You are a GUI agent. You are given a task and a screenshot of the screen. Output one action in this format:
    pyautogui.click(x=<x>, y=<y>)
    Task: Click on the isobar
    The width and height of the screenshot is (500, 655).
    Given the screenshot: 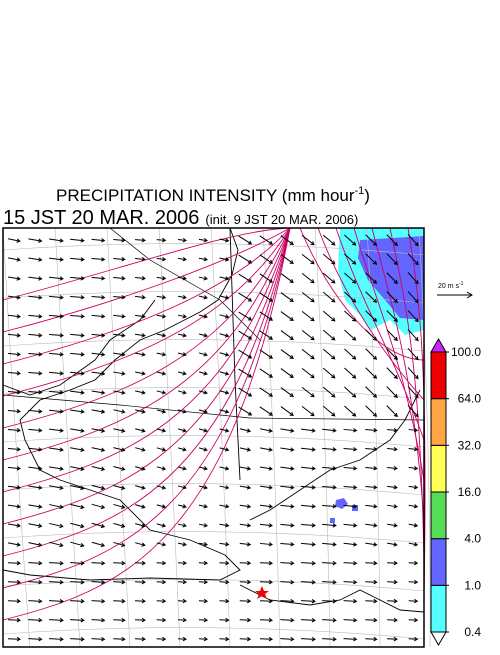 What is the action you would take?
    pyautogui.click(x=362, y=294)
    